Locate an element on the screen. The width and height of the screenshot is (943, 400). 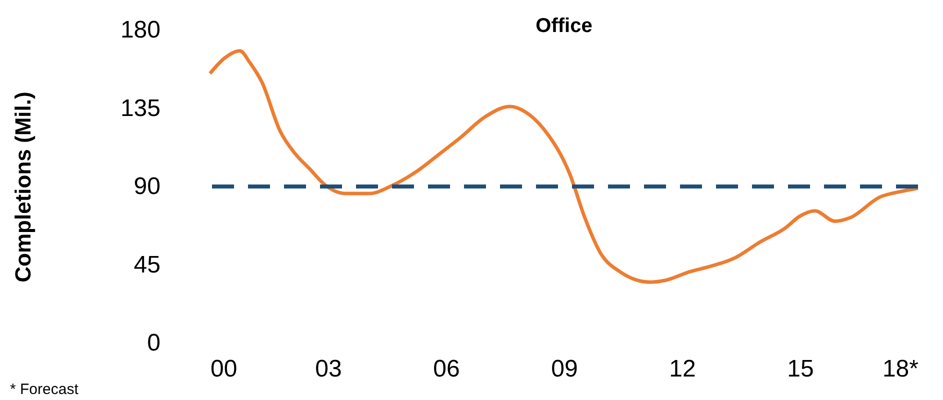
y-tick-label: 45 is located at coordinates (147, 264).